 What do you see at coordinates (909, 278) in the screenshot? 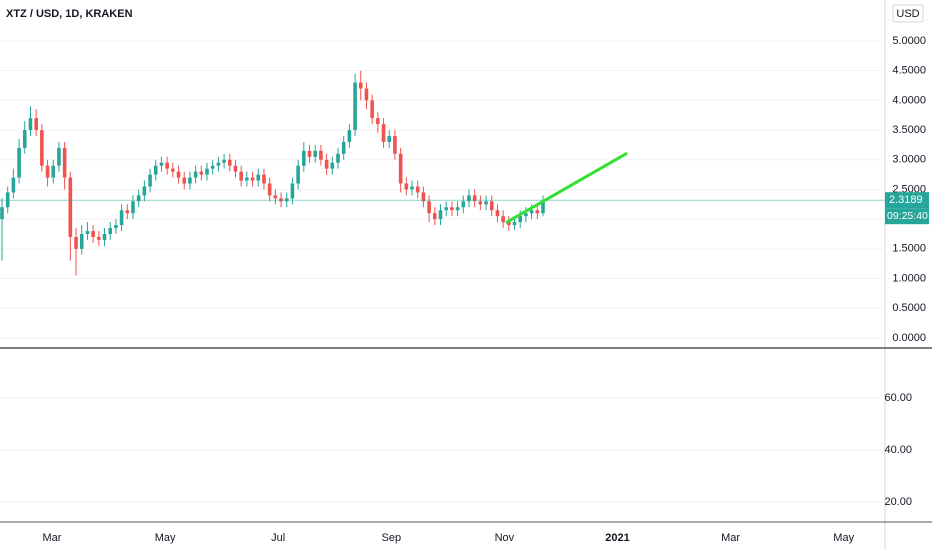
I see `y-tick-label: 1.0000` at bounding box center [909, 278].